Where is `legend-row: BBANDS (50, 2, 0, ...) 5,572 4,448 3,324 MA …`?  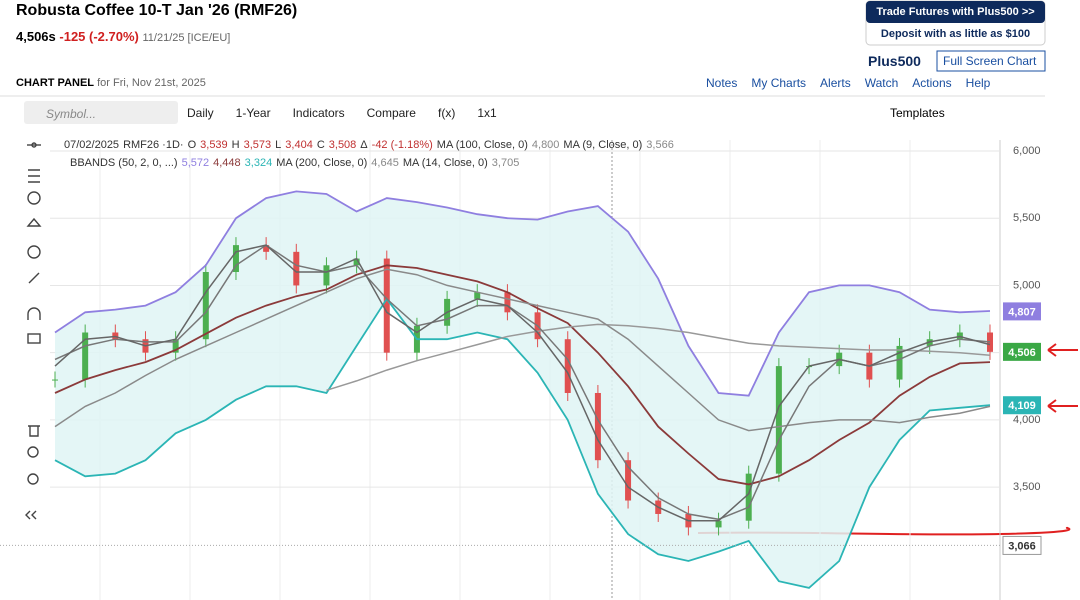
legend-row: BBANDS (50, 2, 0, ...) 5,572 4,448 3,324 MA … is located at coordinates (296, 163).